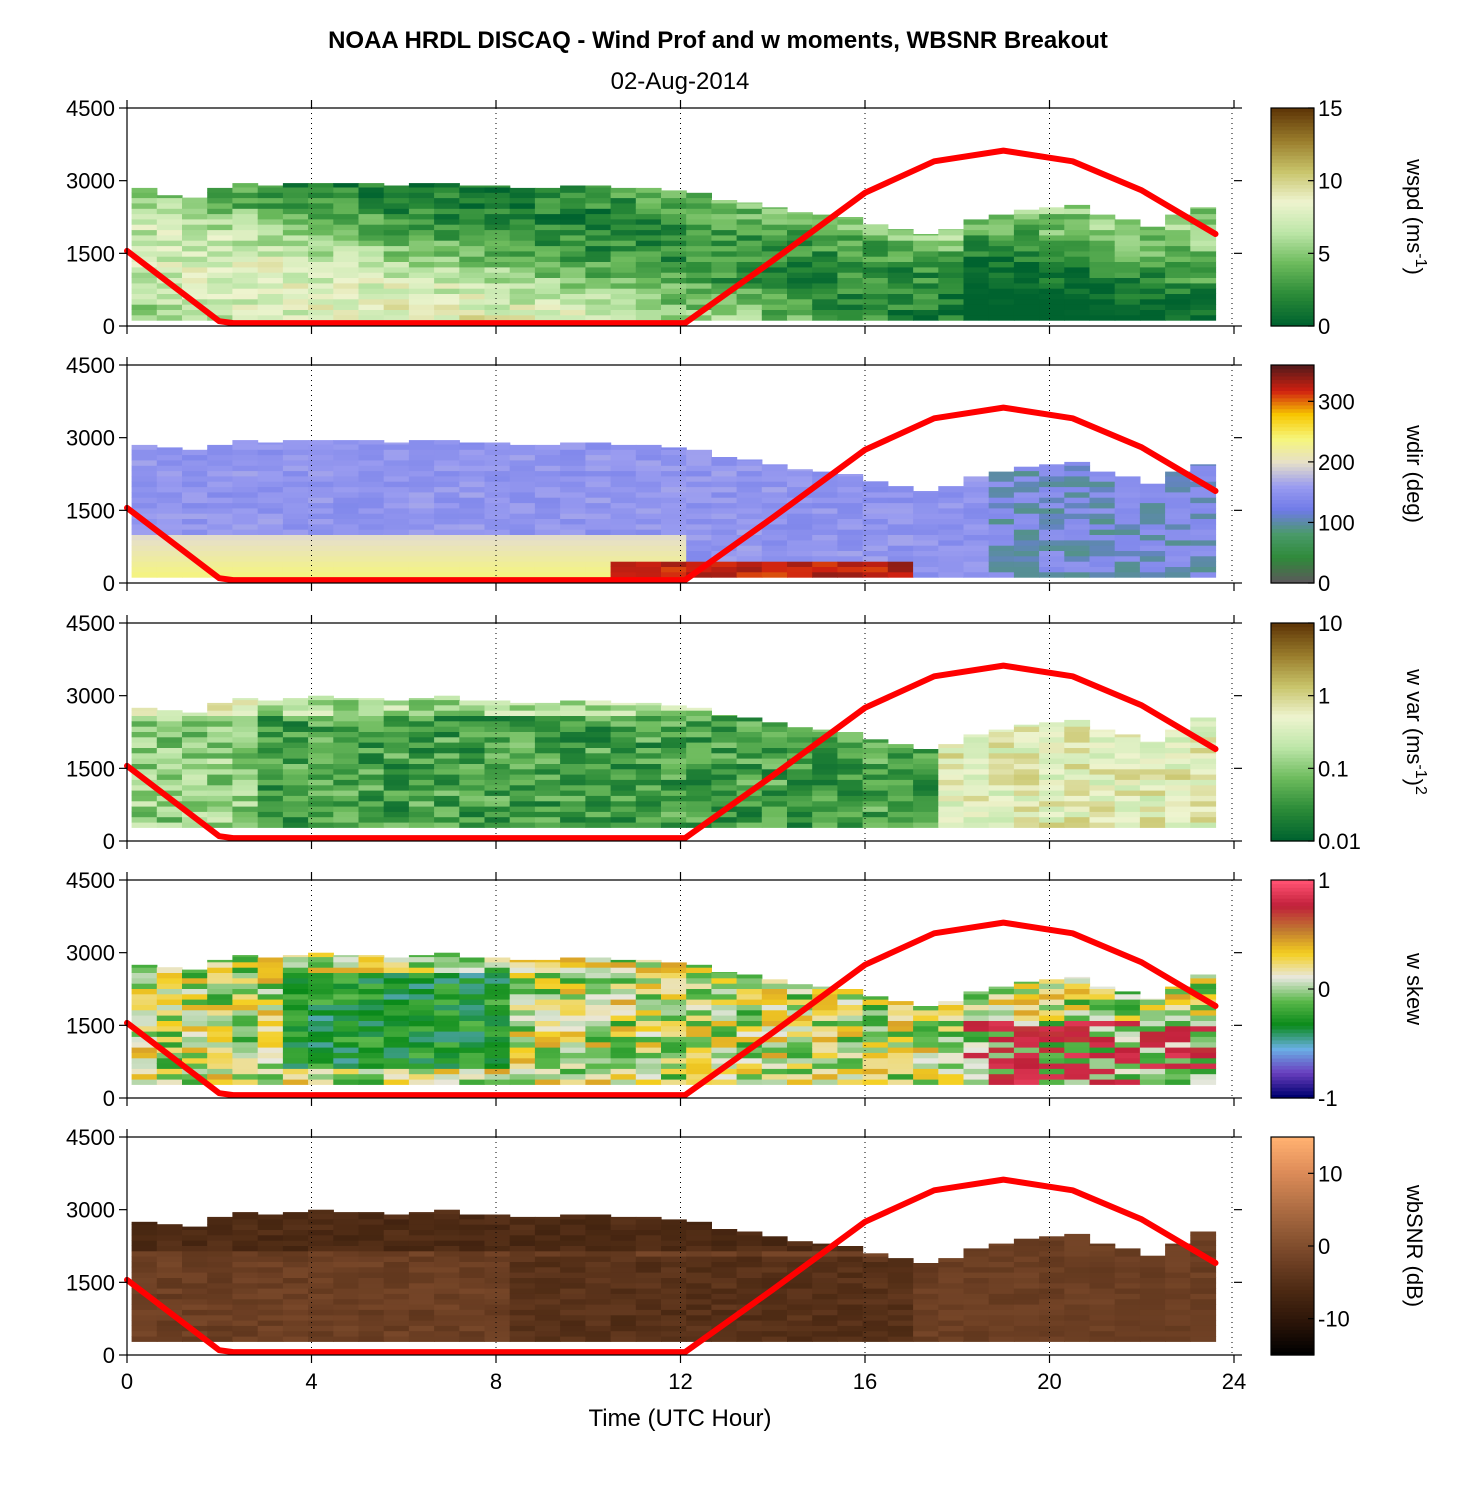 This screenshot has width=1471, height=1489. Describe the element at coordinates (90, 365) in the screenshot. I see `y-tick-label: 4500` at that location.